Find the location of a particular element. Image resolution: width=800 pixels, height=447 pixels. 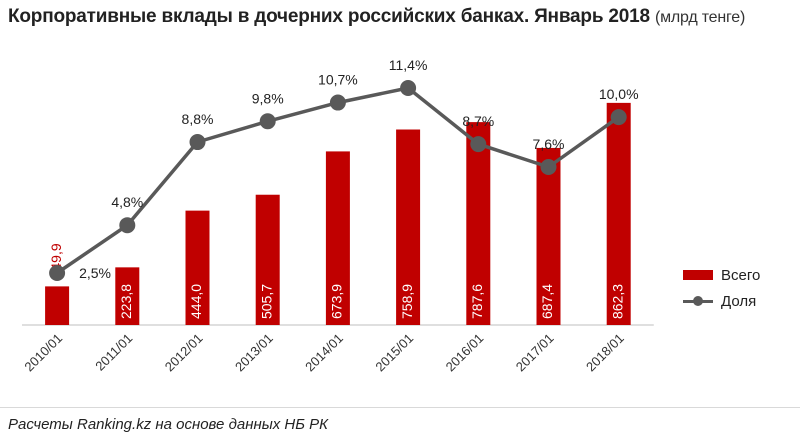

bar-2014/01 is located at coordinates (337, 238).